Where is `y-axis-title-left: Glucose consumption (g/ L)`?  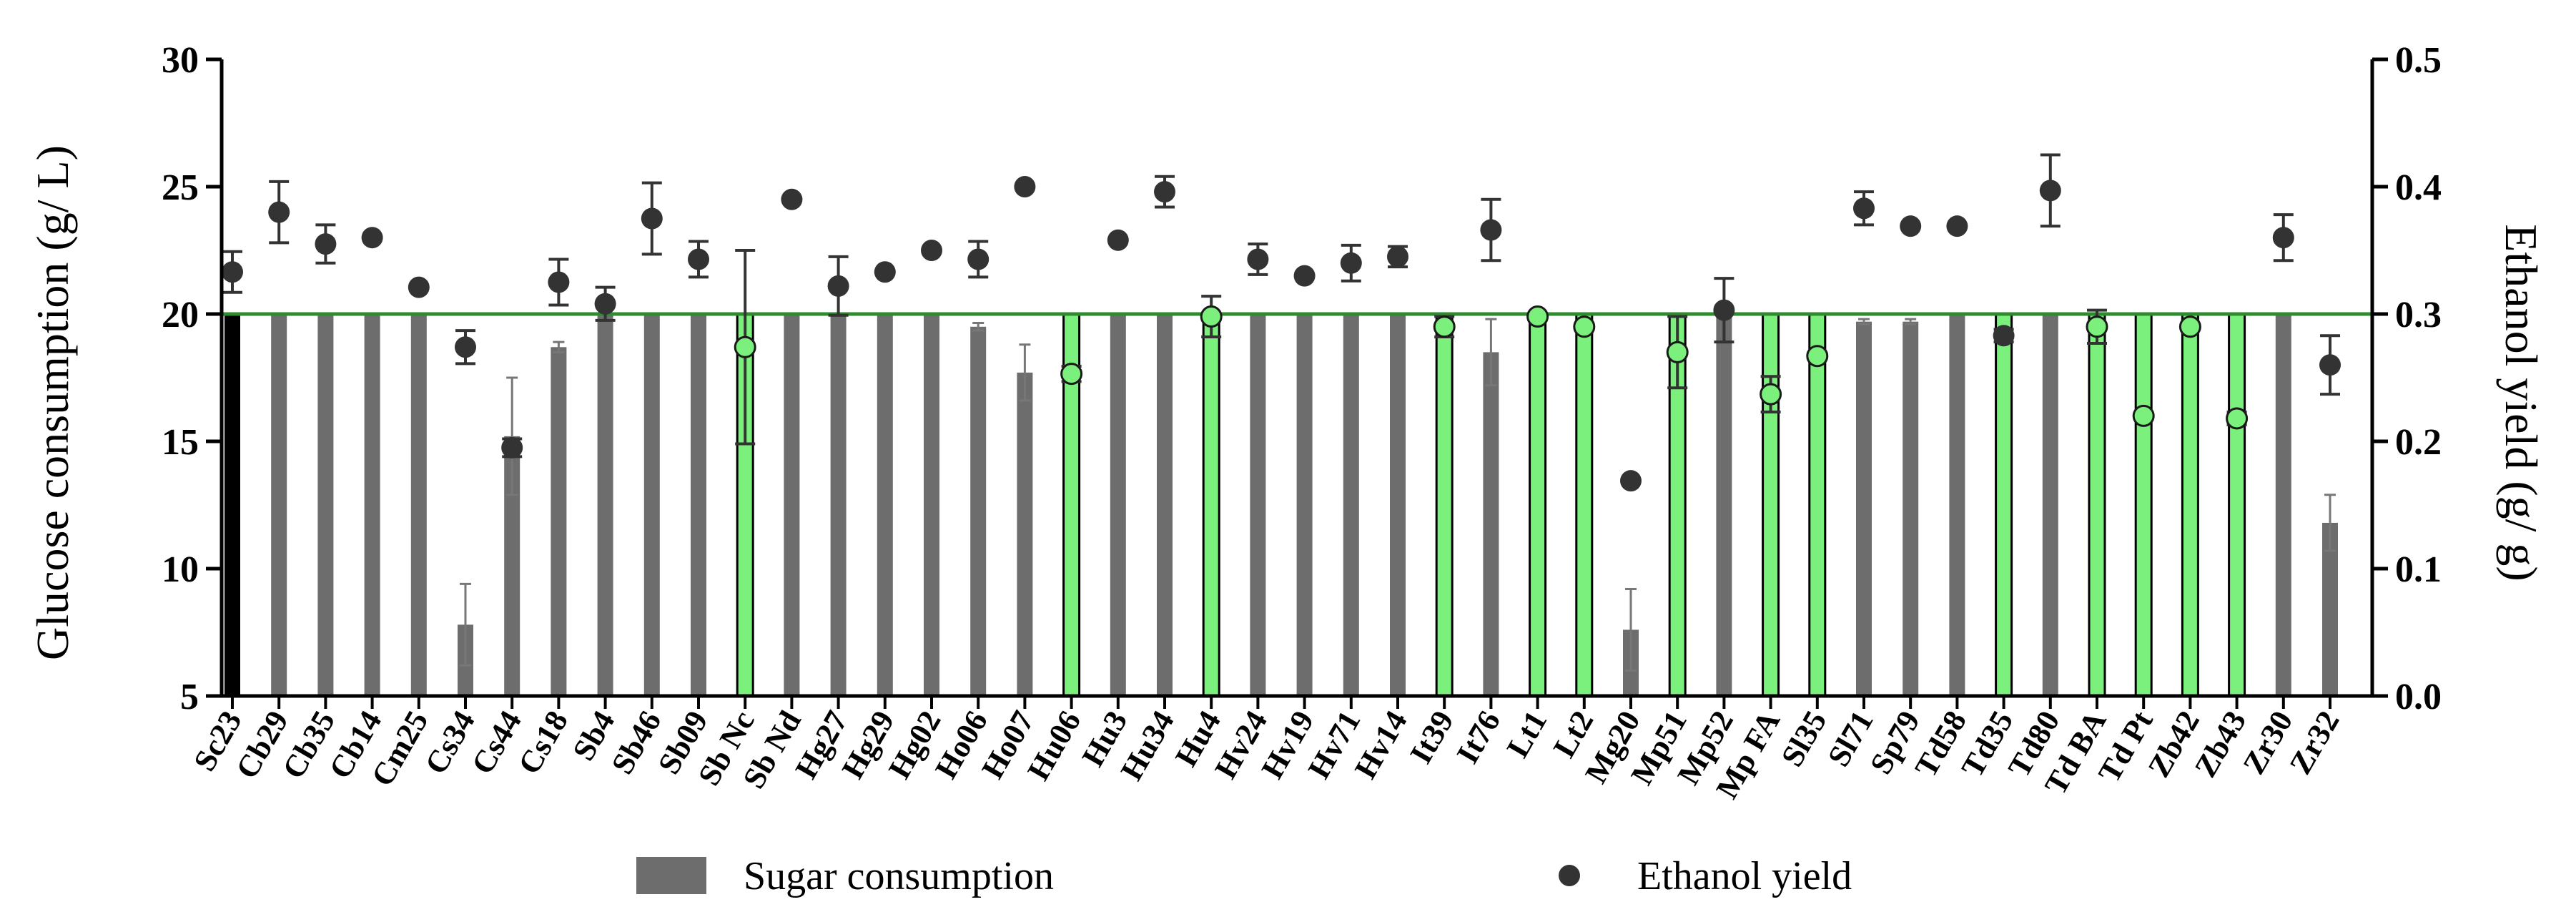
y-axis-title-left: Glucose consumption (g/ L) is located at coordinates (52, 402).